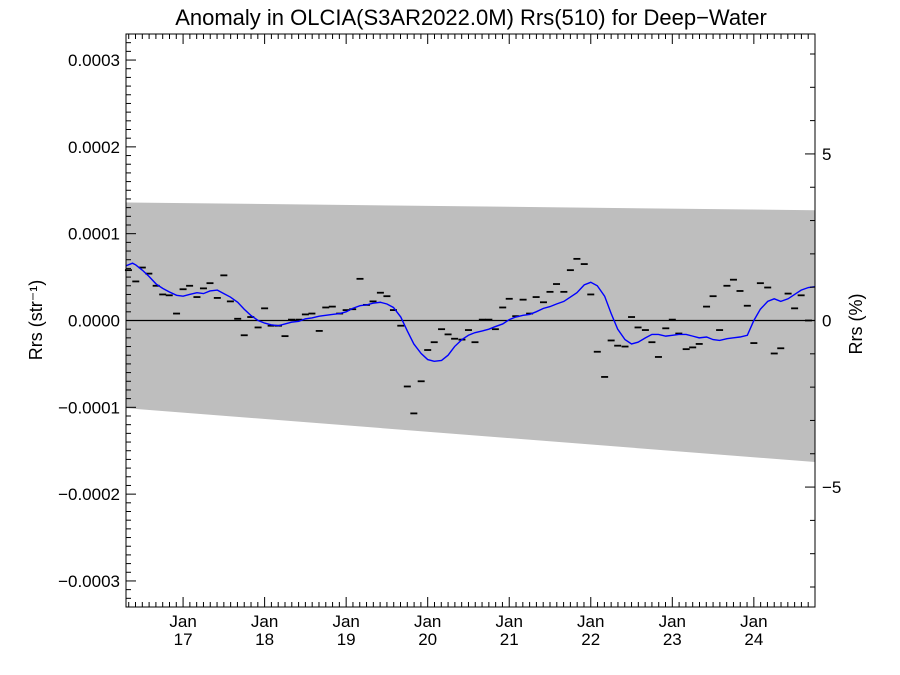 The image size is (900, 675). I want to click on x-tick-year-label: 22, so click(590, 639).